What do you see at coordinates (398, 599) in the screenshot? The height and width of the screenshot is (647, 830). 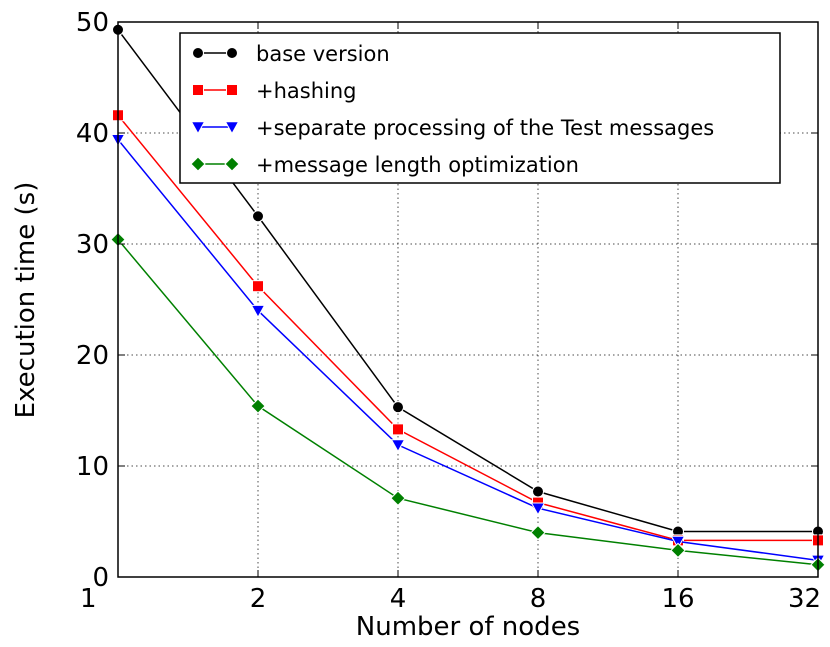 I see `x-tick-label: 4` at bounding box center [398, 599].